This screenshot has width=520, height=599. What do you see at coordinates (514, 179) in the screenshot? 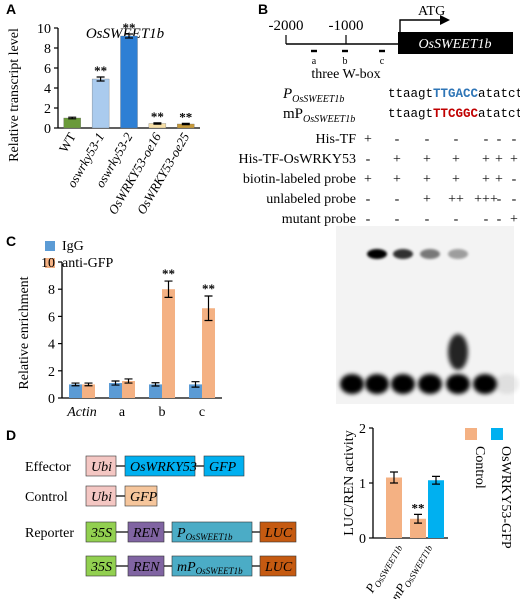
I see `emsa-cell-2-6: -` at bounding box center [514, 179].